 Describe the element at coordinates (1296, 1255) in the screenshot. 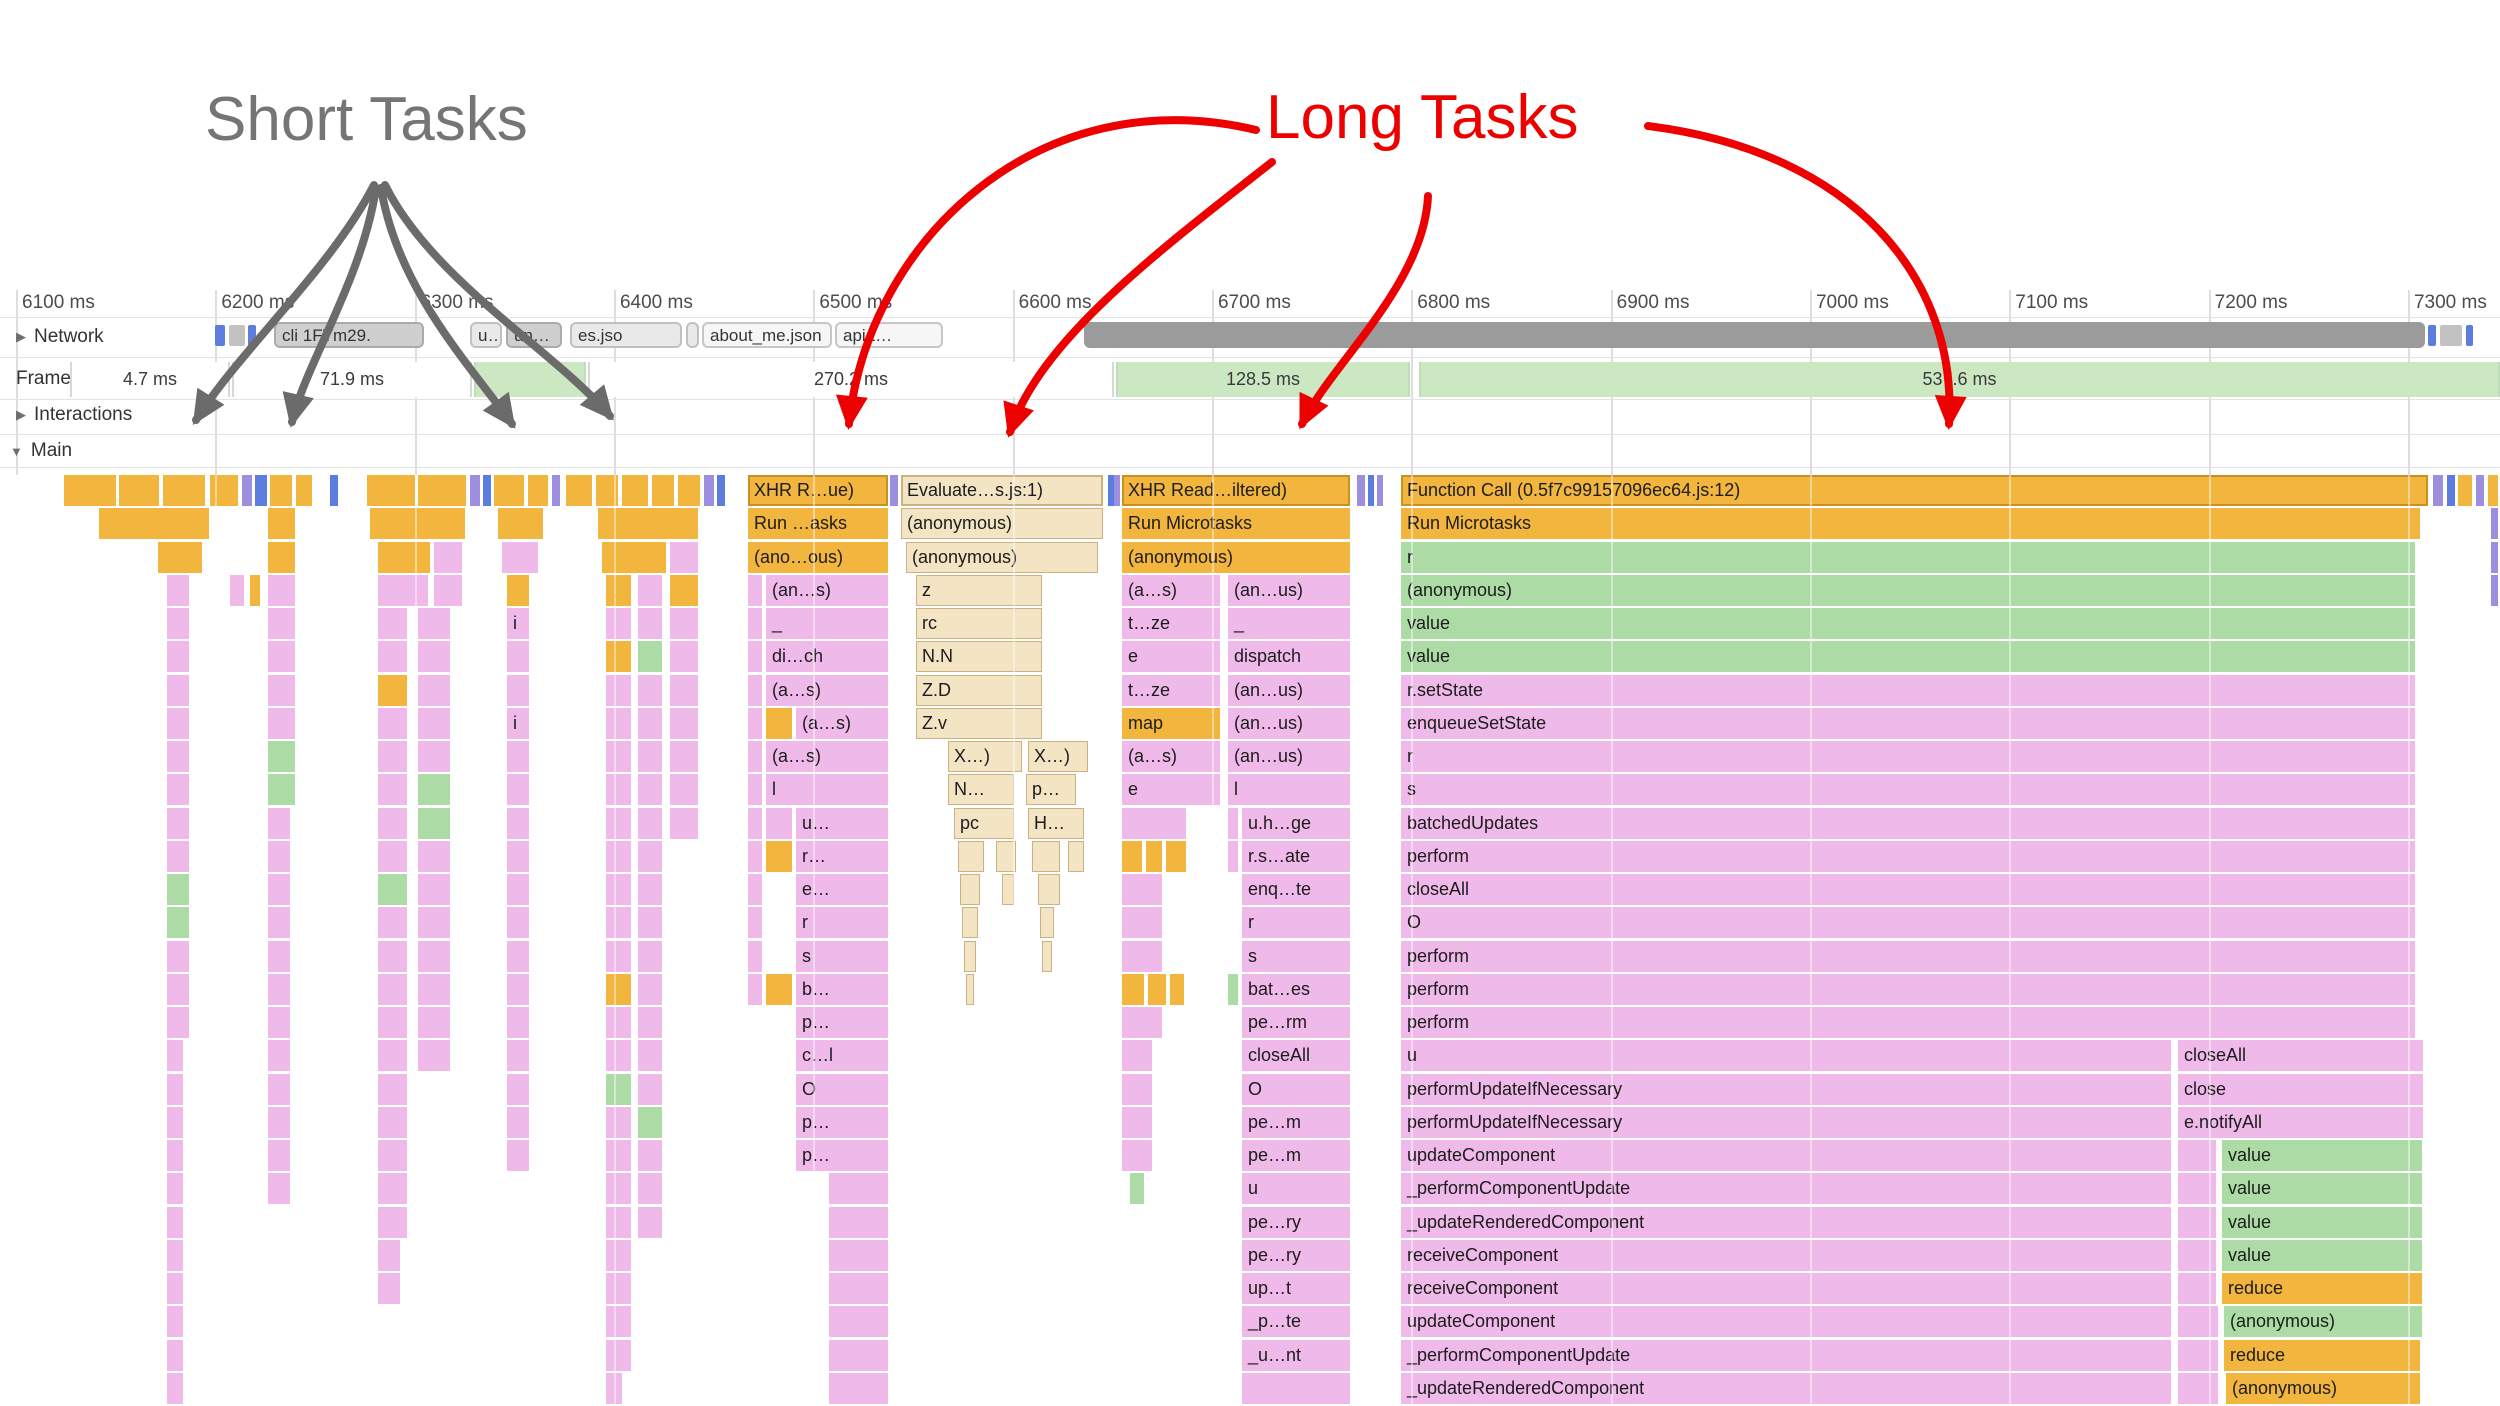

I see `flame-bar: pe…ry` at that location.